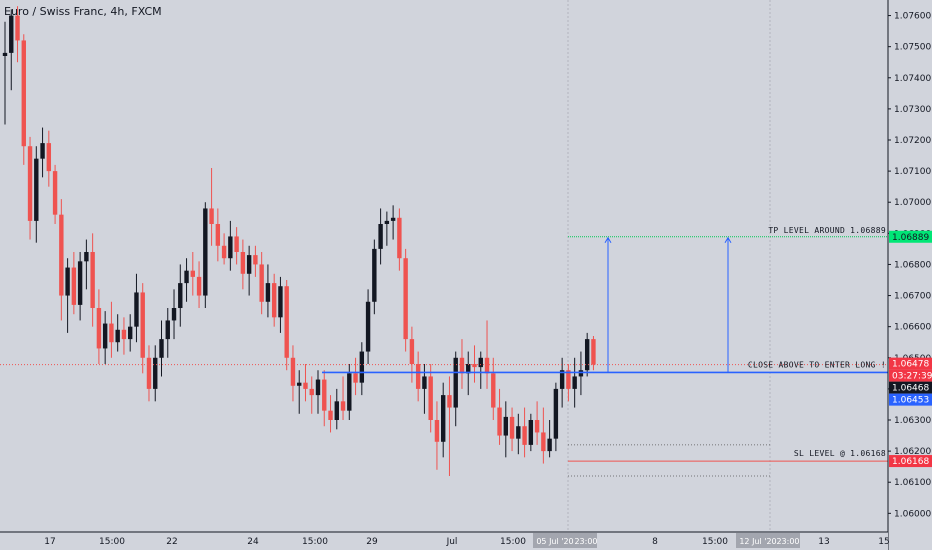 The width and height of the screenshot is (932, 550). Describe the element at coordinates (372, 542) in the screenshot. I see `time-tick-label: 29` at that location.